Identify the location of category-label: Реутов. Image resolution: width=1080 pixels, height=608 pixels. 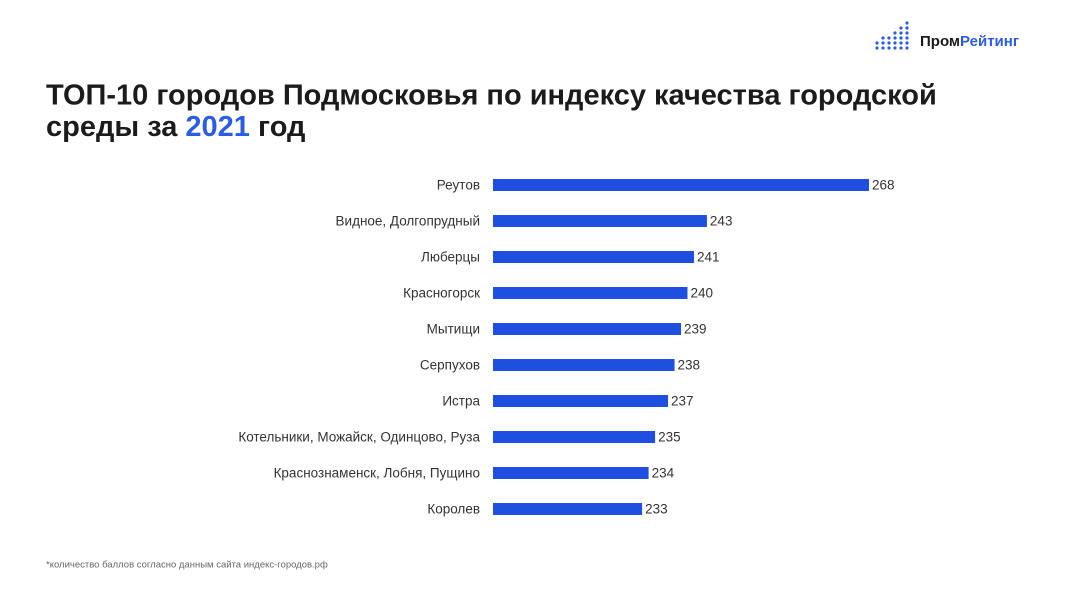
(458, 185).